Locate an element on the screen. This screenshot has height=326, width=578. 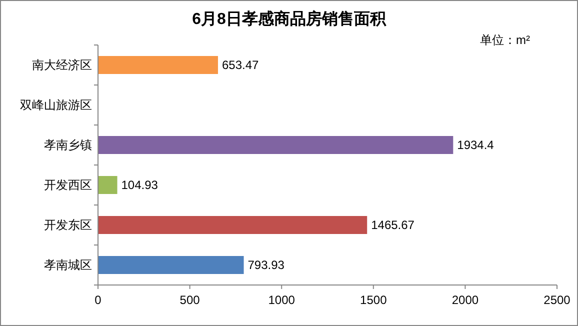
y-tick-label: 孝南城区 is located at coordinates (68, 265).